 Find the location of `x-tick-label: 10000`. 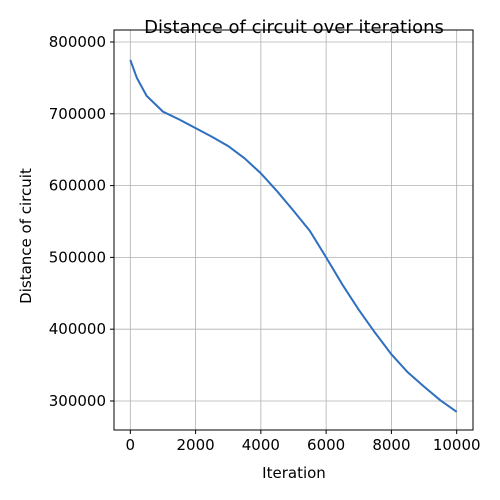

x-tick-label: 10000 is located at coordinates (457, 445).